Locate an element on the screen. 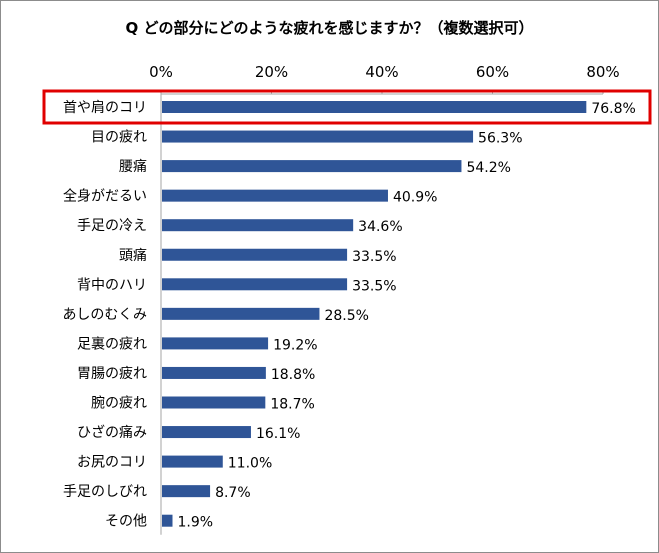 Image resolution: width=659 pixels, height=553 pixels. category-label: ひざの痛み is located at coordinates (112, 432).